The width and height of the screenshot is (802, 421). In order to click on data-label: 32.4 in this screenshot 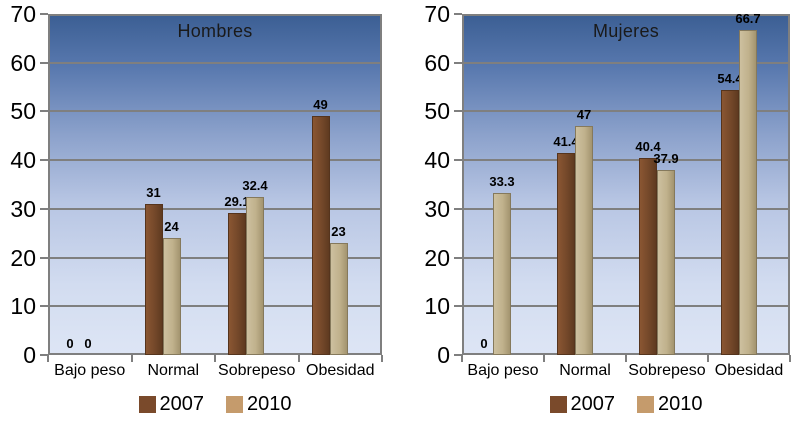, I will do `click(255, 185)`.